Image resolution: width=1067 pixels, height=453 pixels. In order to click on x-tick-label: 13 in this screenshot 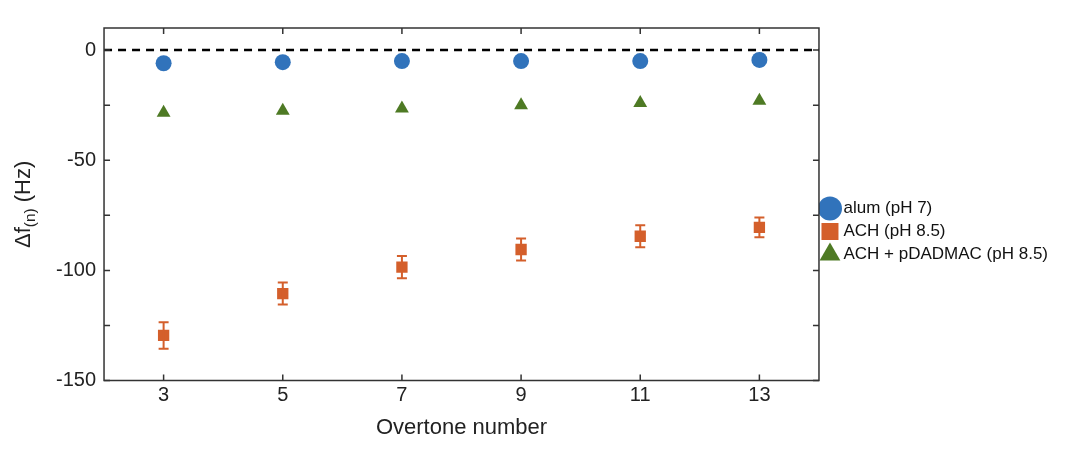, I will do `click(759, 394)`.